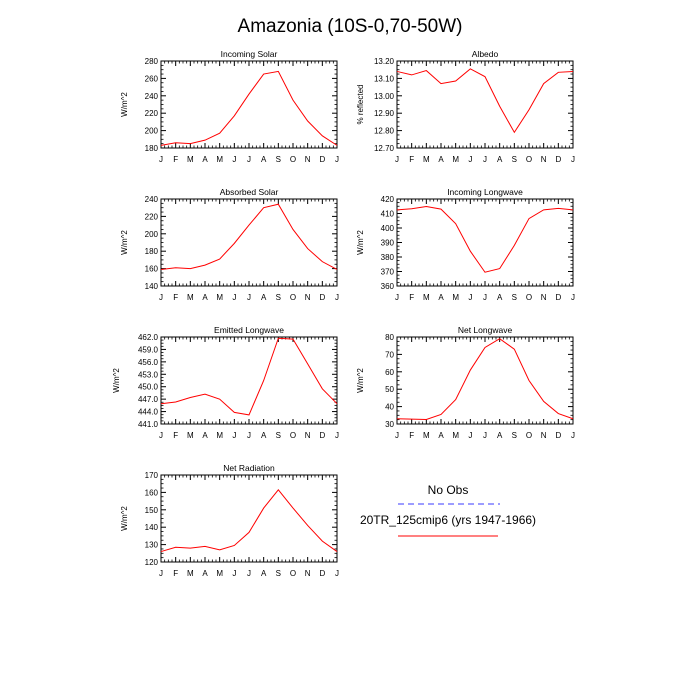 The width and height of the screenshot is (700, 700). What do you see at coordinates (384, 61) in the screenshot?
I see `y-tick-label: 13.20` at bounding box center [384, 61].